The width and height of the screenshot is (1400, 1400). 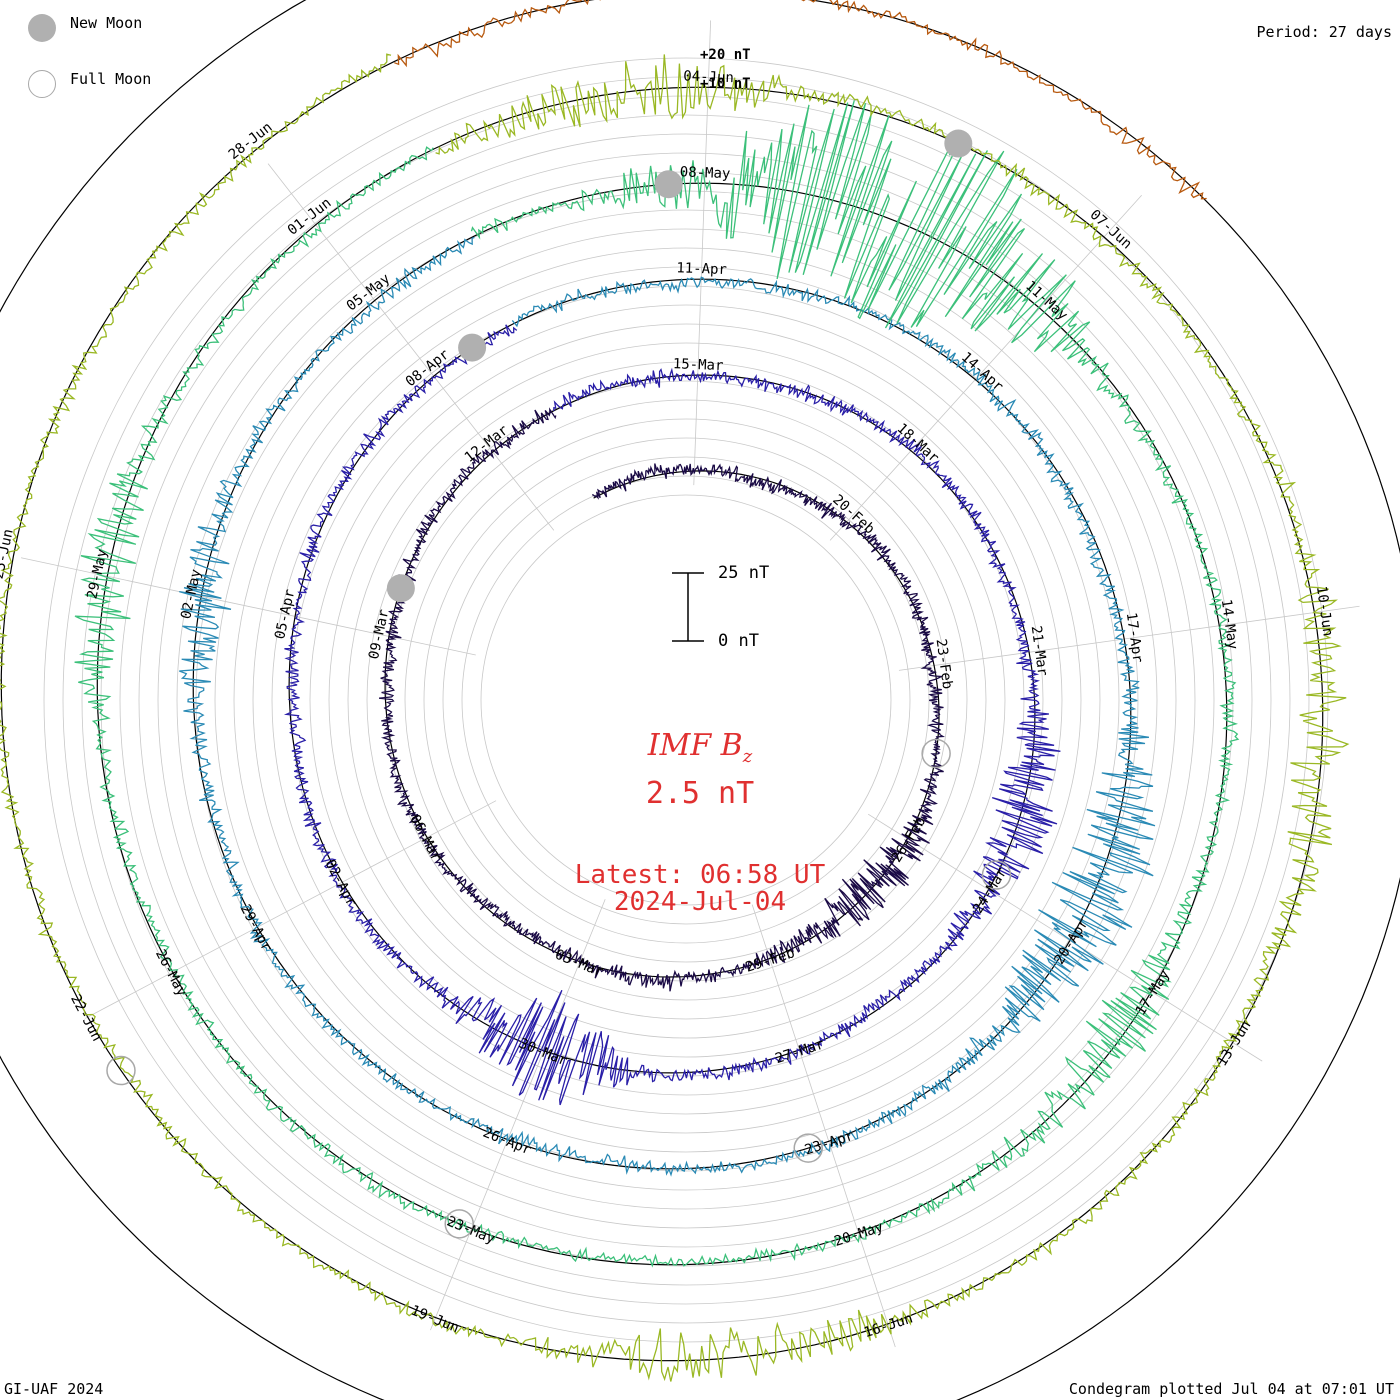 I want to click on date-label: 07-Jun, so click(x=1111, y=230).